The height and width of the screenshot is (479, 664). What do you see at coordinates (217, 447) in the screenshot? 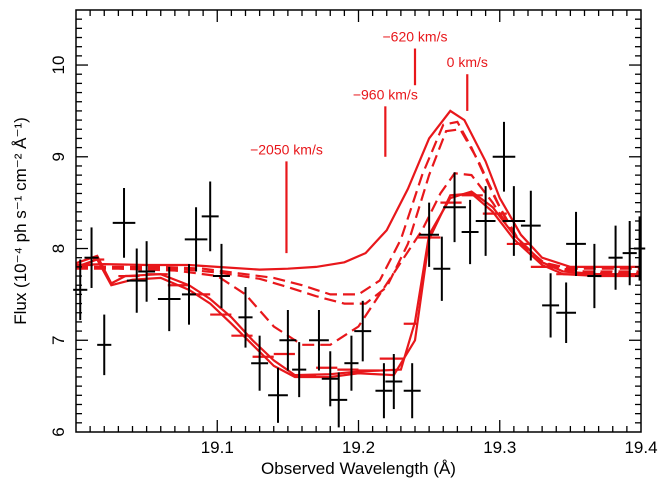
I see `x-tick-label-0: 19.1` at bounding box center [217, 447].